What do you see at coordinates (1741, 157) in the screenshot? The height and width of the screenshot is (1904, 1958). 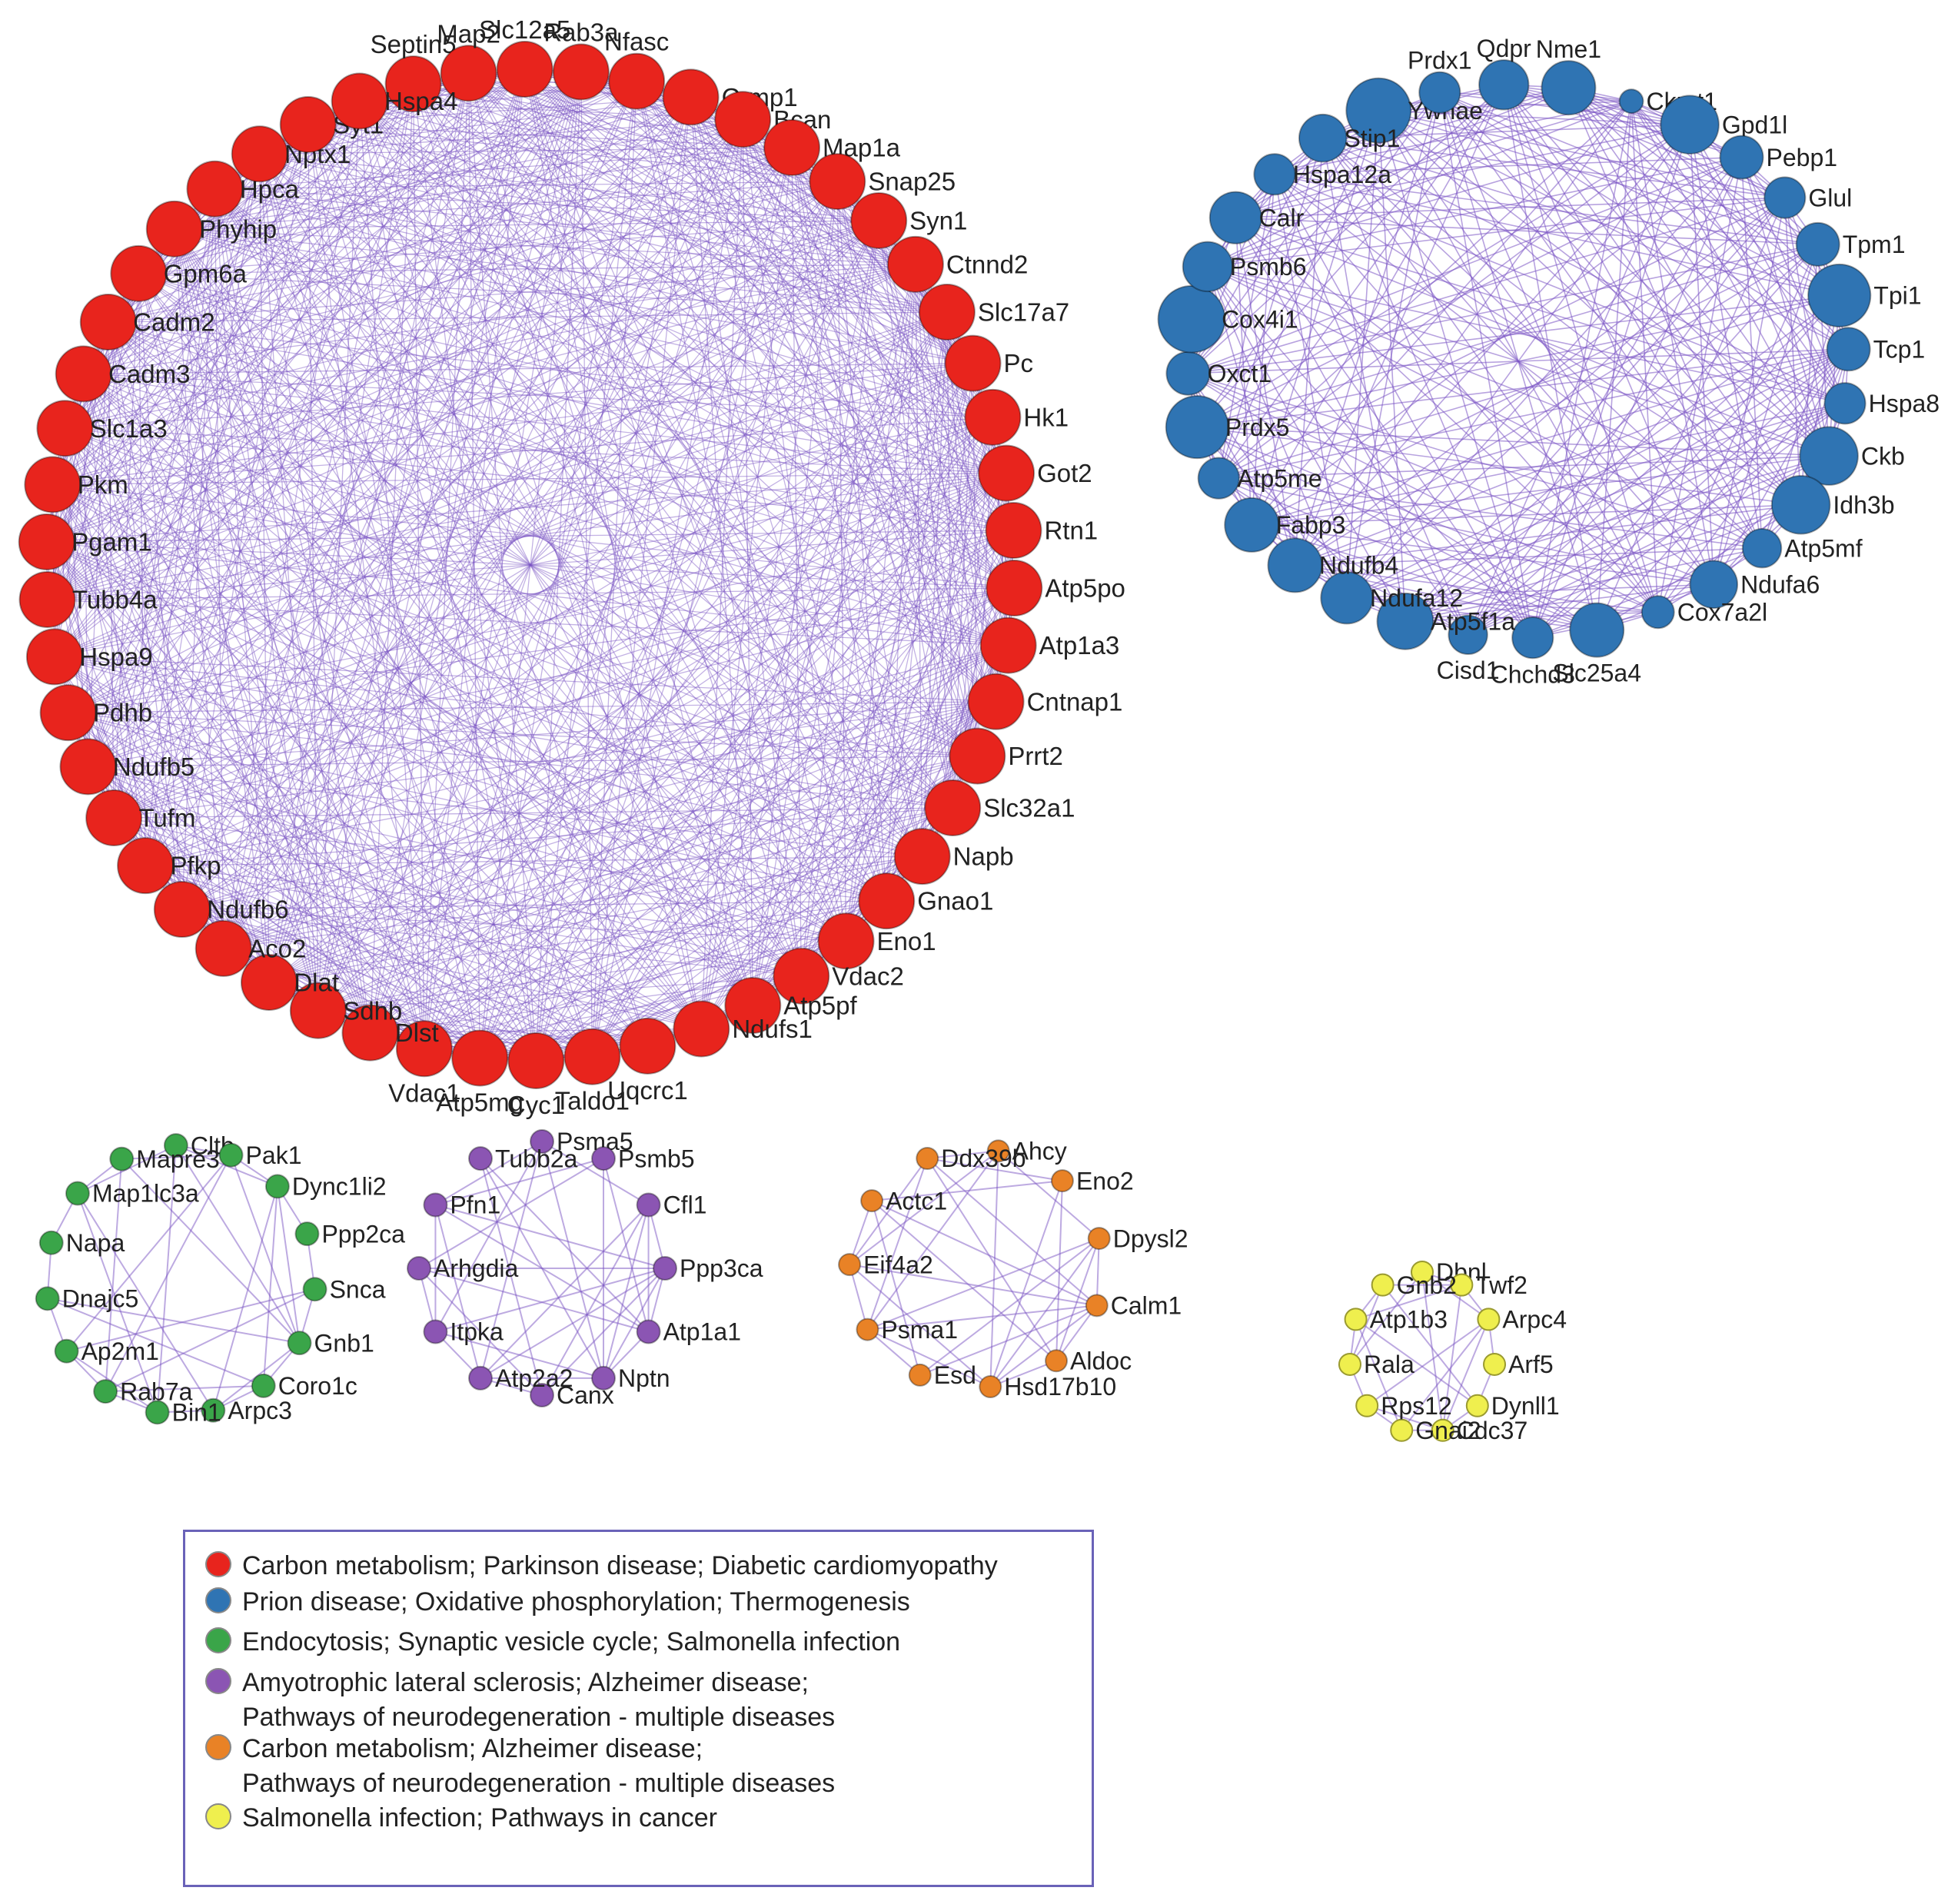 I see `blue-node-pebp1` at bounding box center [1741, 157].